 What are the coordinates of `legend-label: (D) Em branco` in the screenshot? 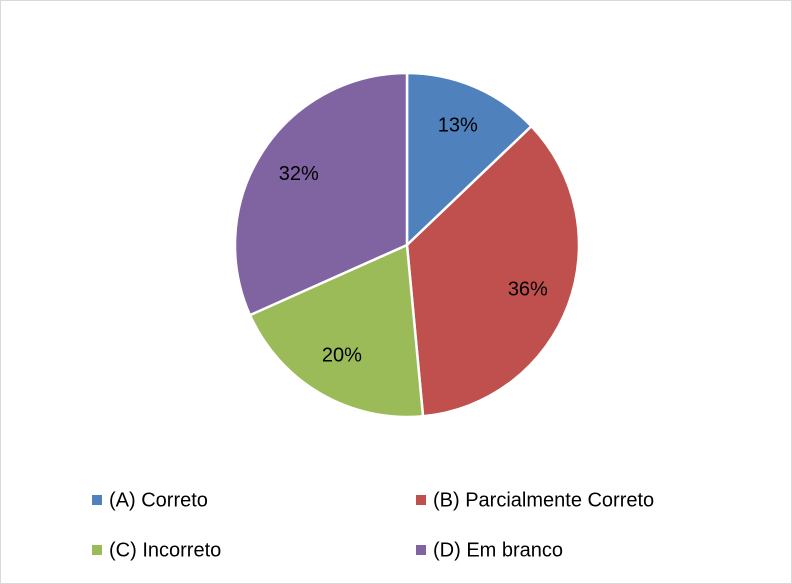 It's located at (498, 550).